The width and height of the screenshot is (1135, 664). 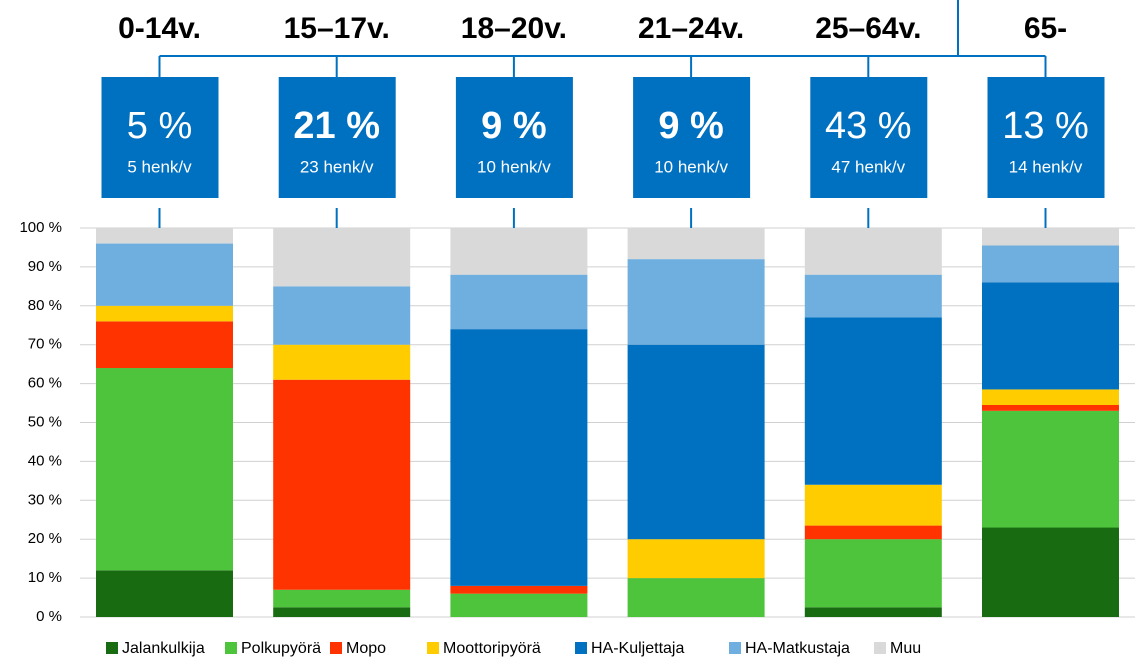 I want to click on share-label: 21 %, so click(x=336, y=126).